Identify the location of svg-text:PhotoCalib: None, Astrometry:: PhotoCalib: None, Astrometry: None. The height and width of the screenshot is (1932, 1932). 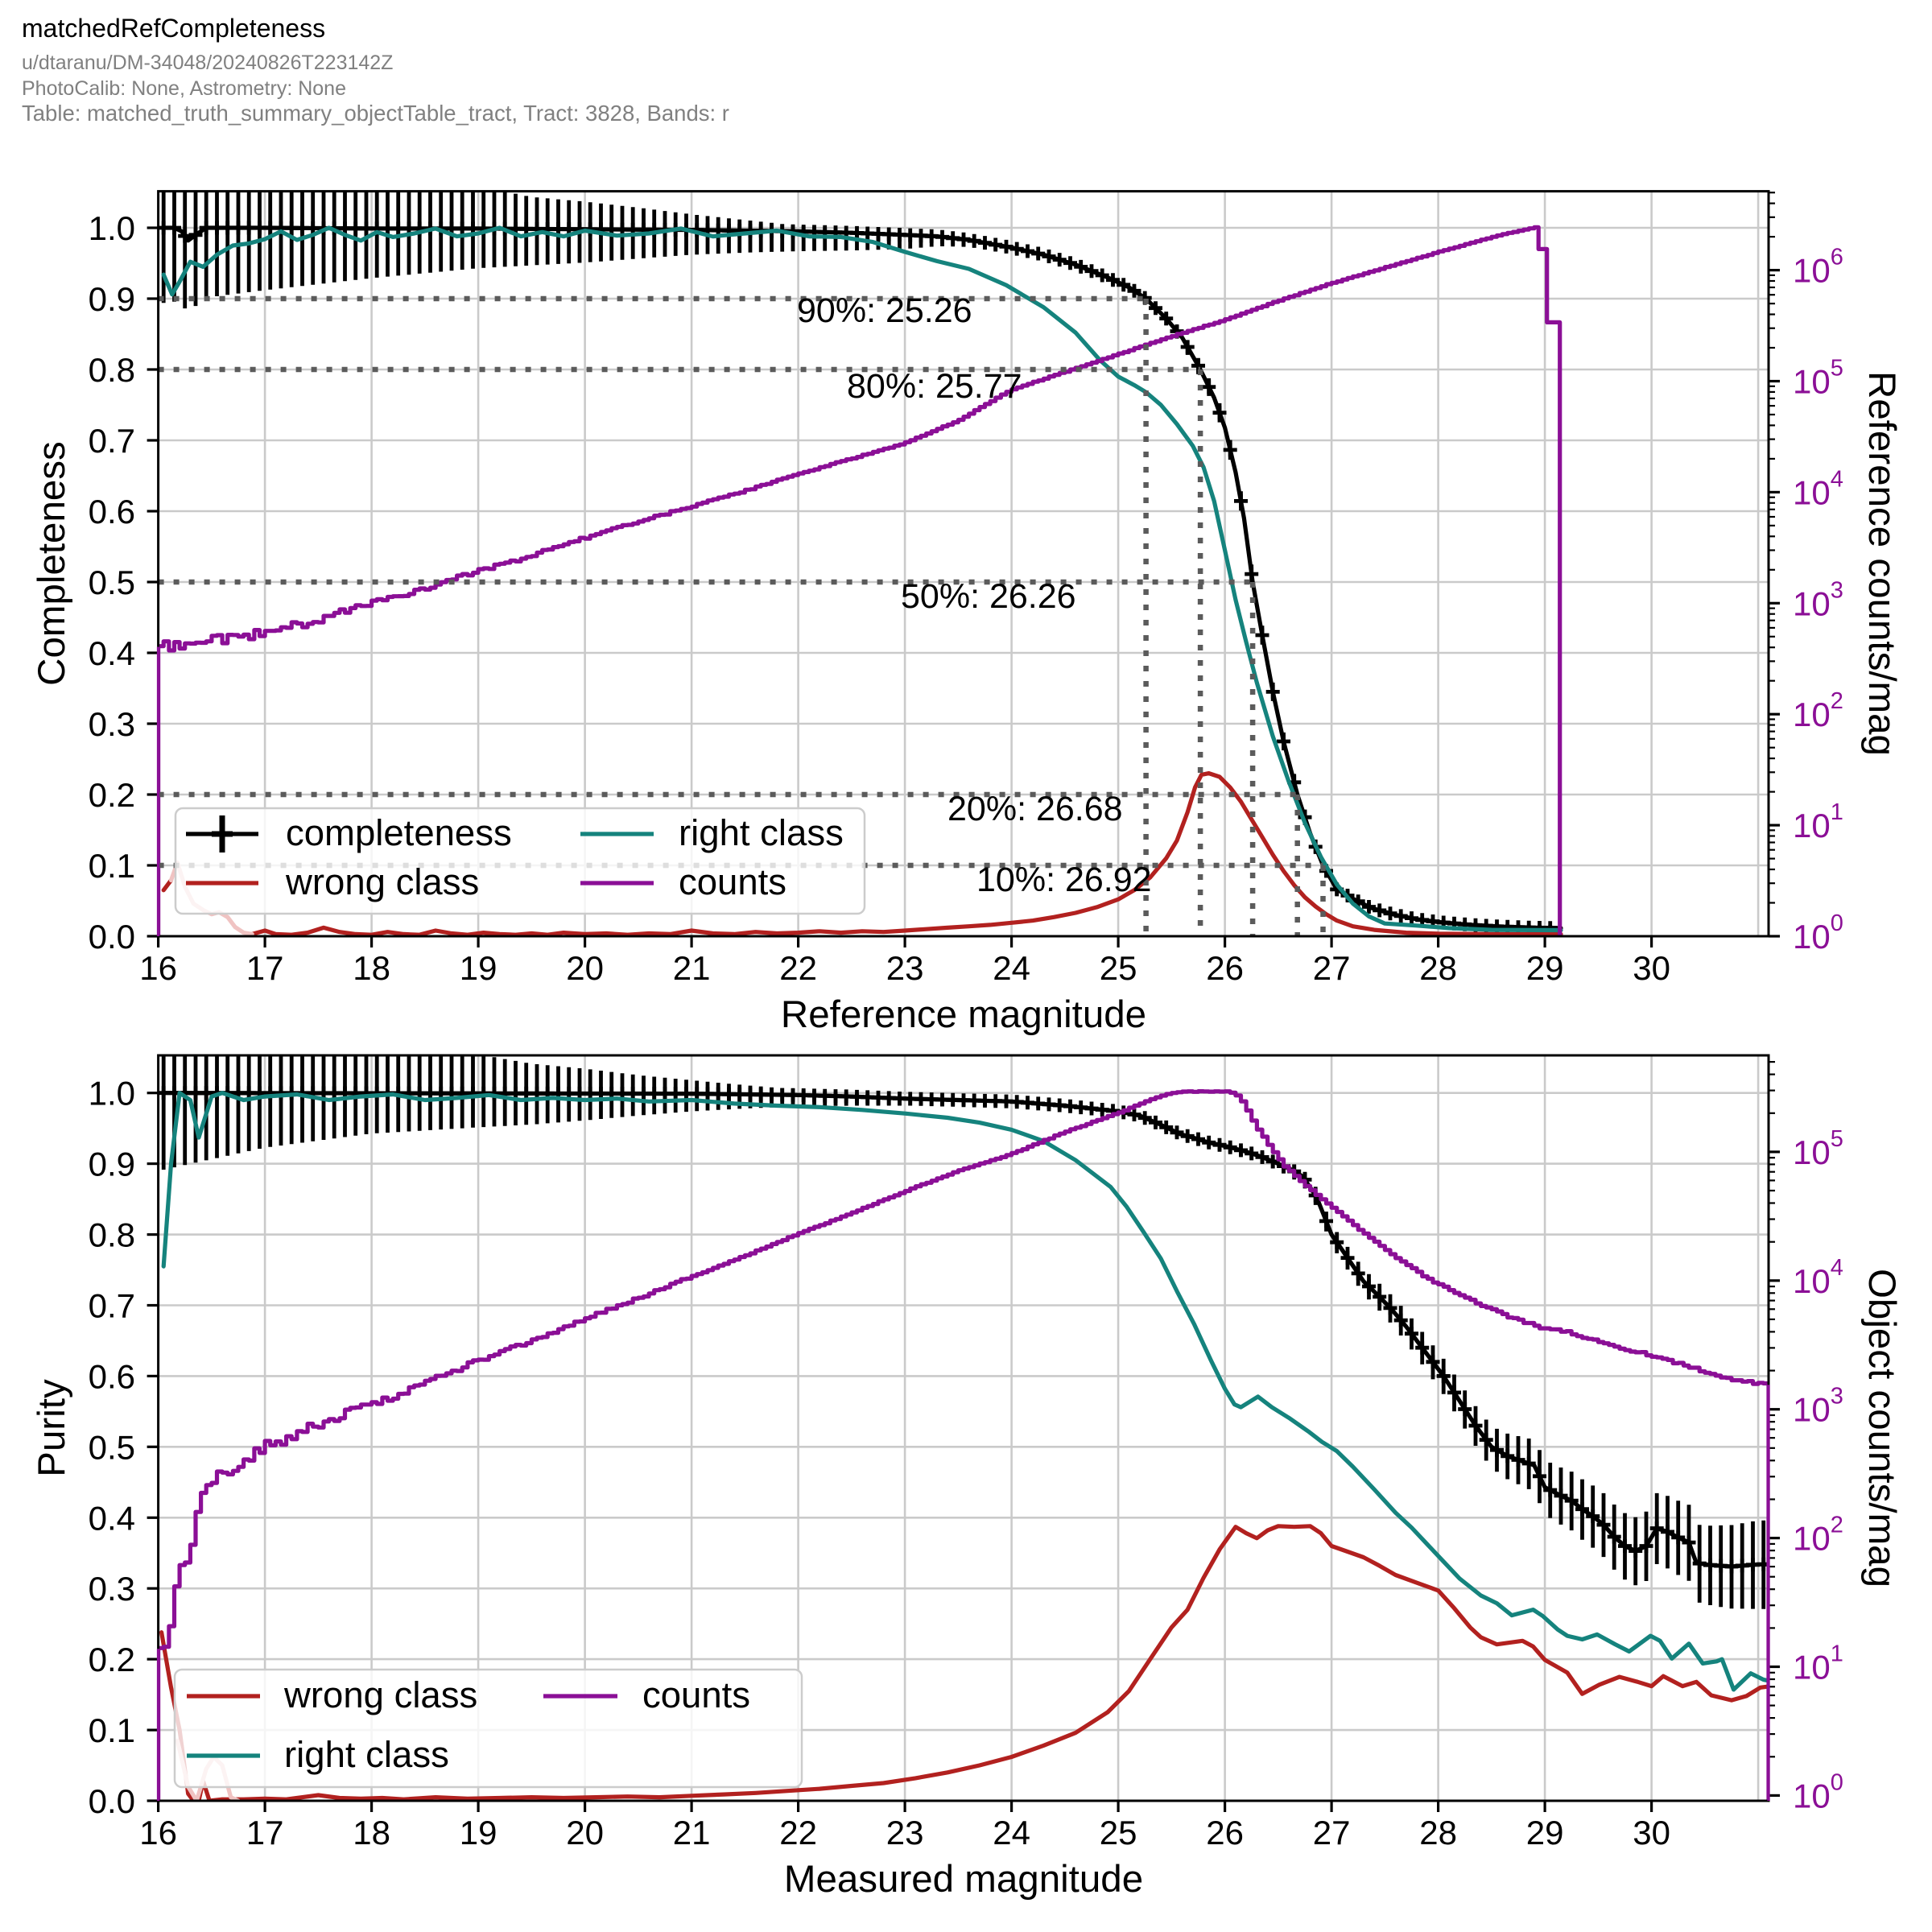
(184, 88).